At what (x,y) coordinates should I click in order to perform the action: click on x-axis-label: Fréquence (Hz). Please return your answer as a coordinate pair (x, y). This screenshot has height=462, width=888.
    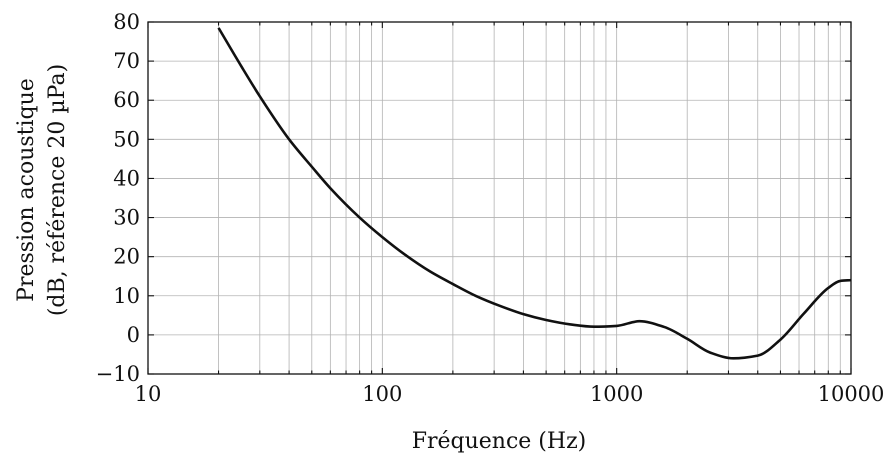
    Looking at the image, I should click on (499, 441).